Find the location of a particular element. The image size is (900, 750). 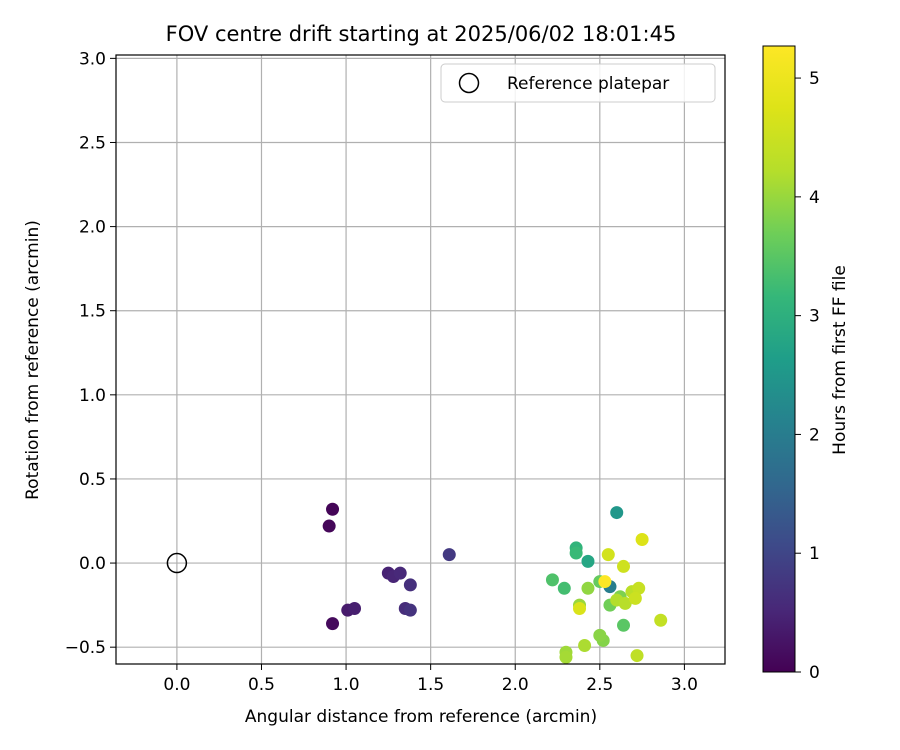

y-axis-ticks: −0.5 0.0 0.5 1.0 1.5 2.0 2.5 3.0 is located at coordinates (90, 353).